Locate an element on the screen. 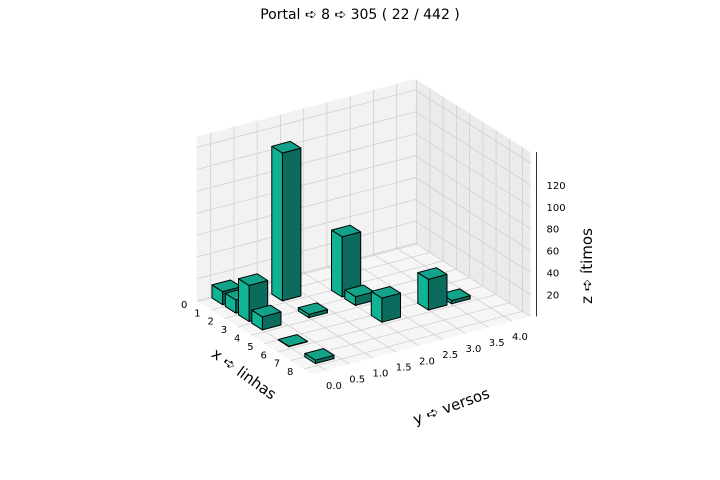 This screenshot has width=720, height=480. y-tick-label: 0.0 is located at coordinates (334, 386).